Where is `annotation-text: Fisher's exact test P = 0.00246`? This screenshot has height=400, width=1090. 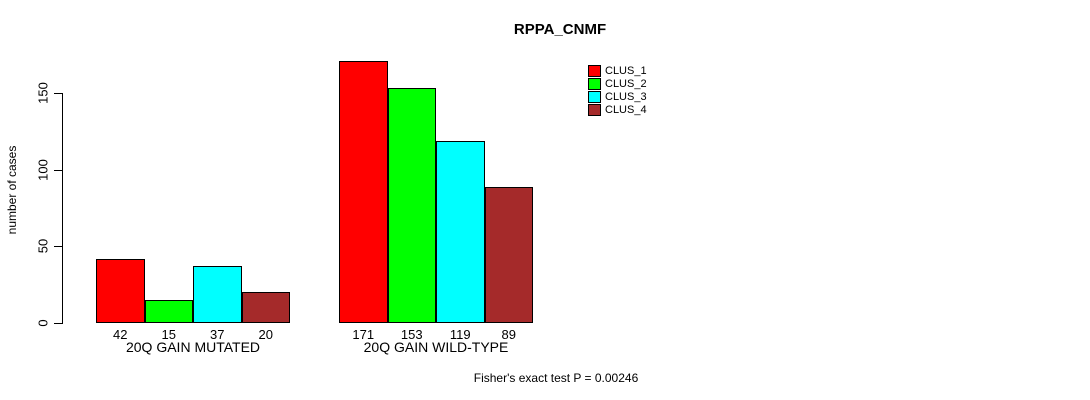 annotation-text: Fisher's exact test P = 0.00246 is located at coordinates (556, 378).